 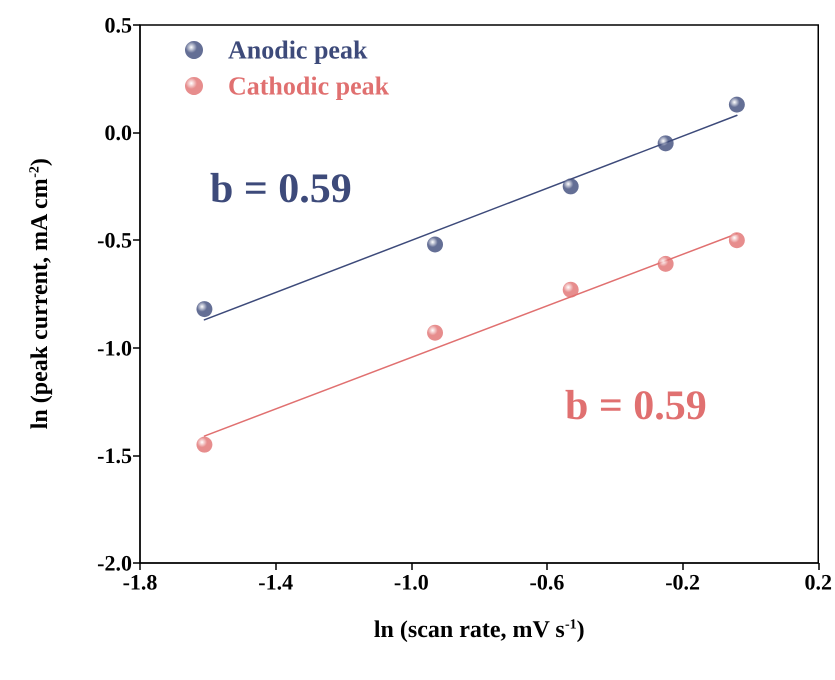 What do you see at coordinates (114, 455) in the screenshot?
I see `y-tick-label: -1.5` at bounding box center [114, 455].